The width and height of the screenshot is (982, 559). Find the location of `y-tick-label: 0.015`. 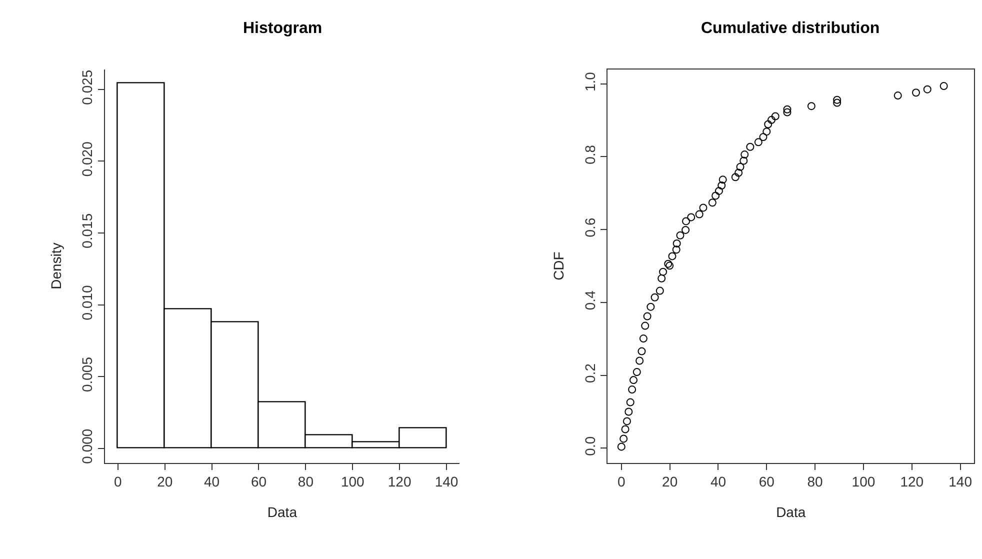

y-tick-label: 0.015 is located at coordinates (87, 230).